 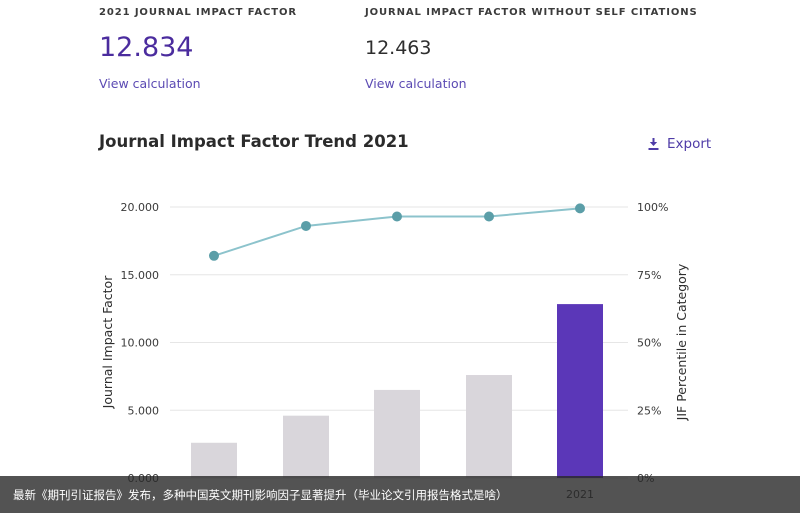 I want to click on chart-percentile-line, so click(x=397, y=232).